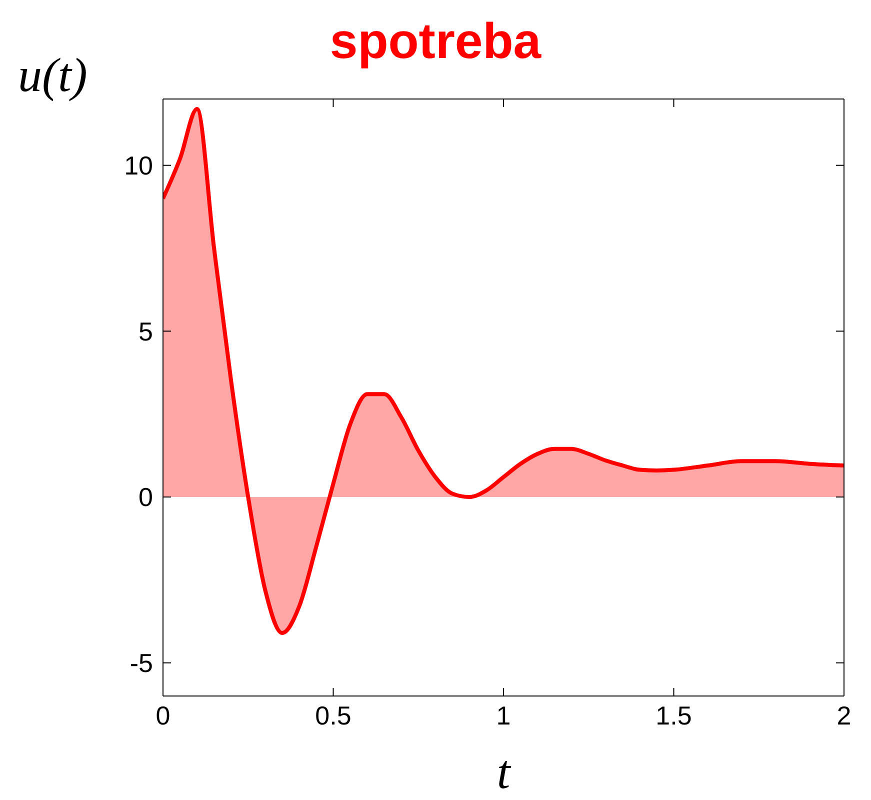  Describe the element at coordinates (145, 331) in the screenshot. I see `y-tick-label: 5` at that location.